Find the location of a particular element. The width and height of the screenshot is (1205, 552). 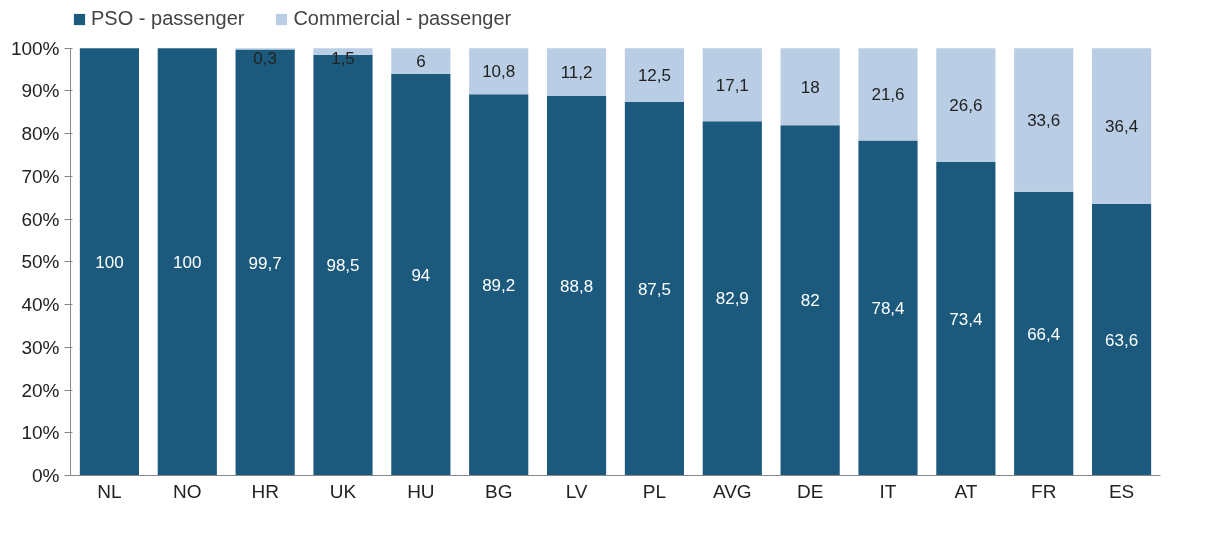

data-label: 10,8 is located at coordinates (499, 72).